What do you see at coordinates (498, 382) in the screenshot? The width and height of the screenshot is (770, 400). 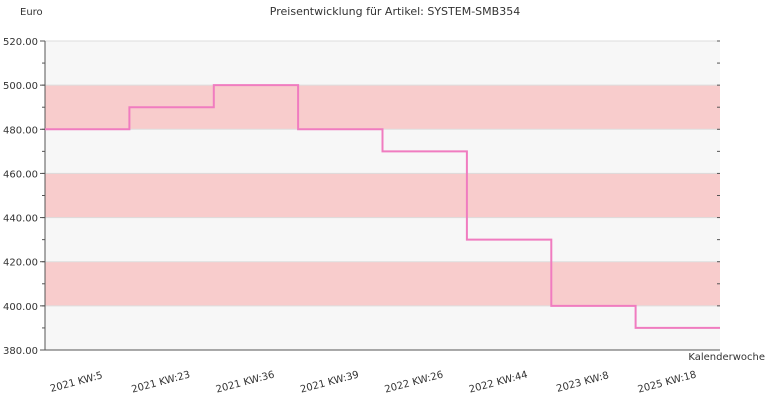 I see `x-tick-label: 2022 KW:44` at bounding box center [498, 382].